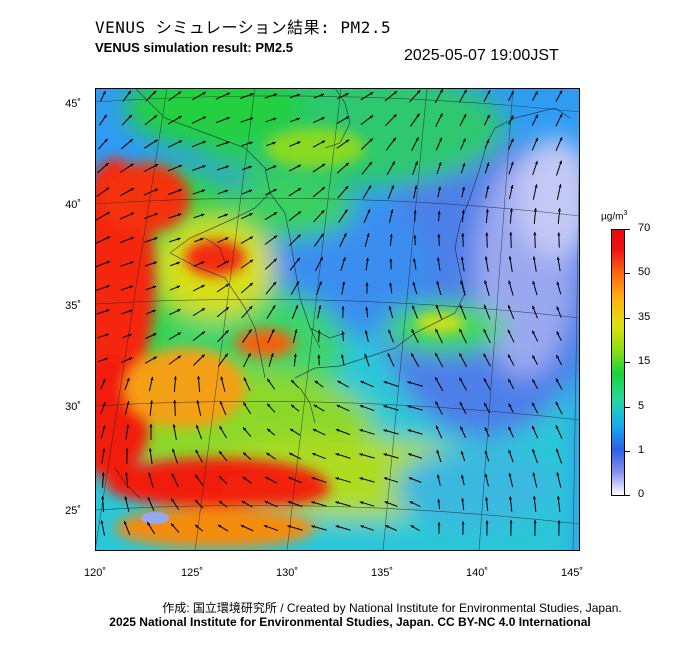 This screenshot has width=700, height=649. I want to click on lon-label-130: 130˚, so click(287, 573).